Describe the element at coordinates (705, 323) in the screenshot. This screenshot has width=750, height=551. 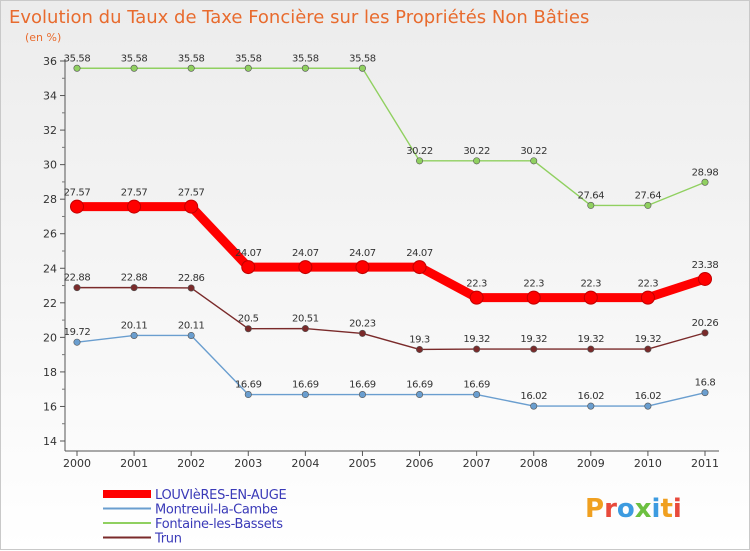
I see `data-label: 20.26` at that location.